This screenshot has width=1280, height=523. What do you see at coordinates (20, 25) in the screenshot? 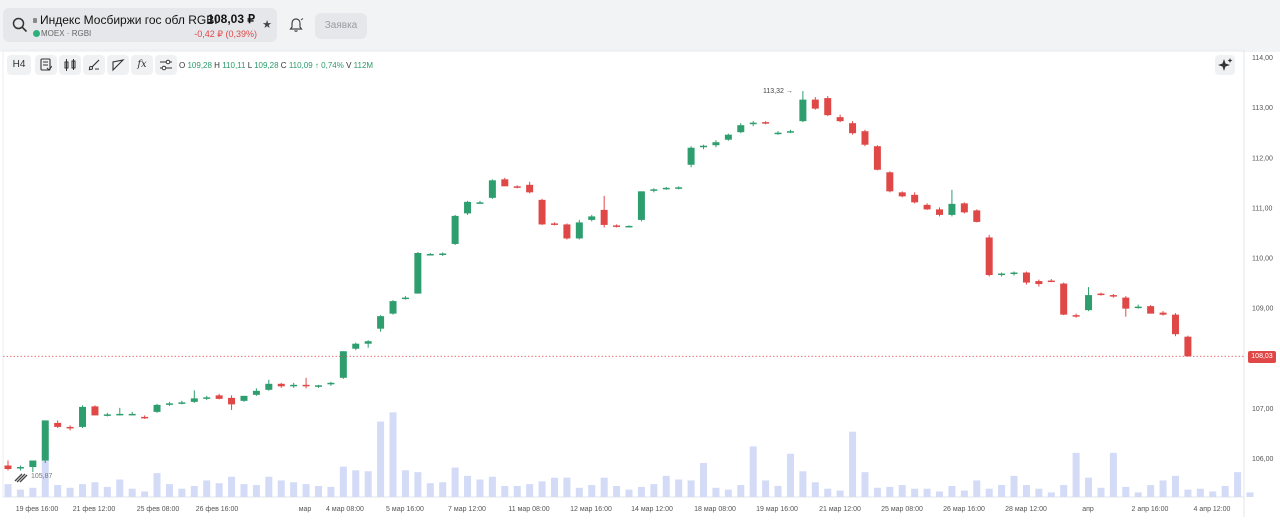
I see `search-icon` at bounding box center [20, 25].